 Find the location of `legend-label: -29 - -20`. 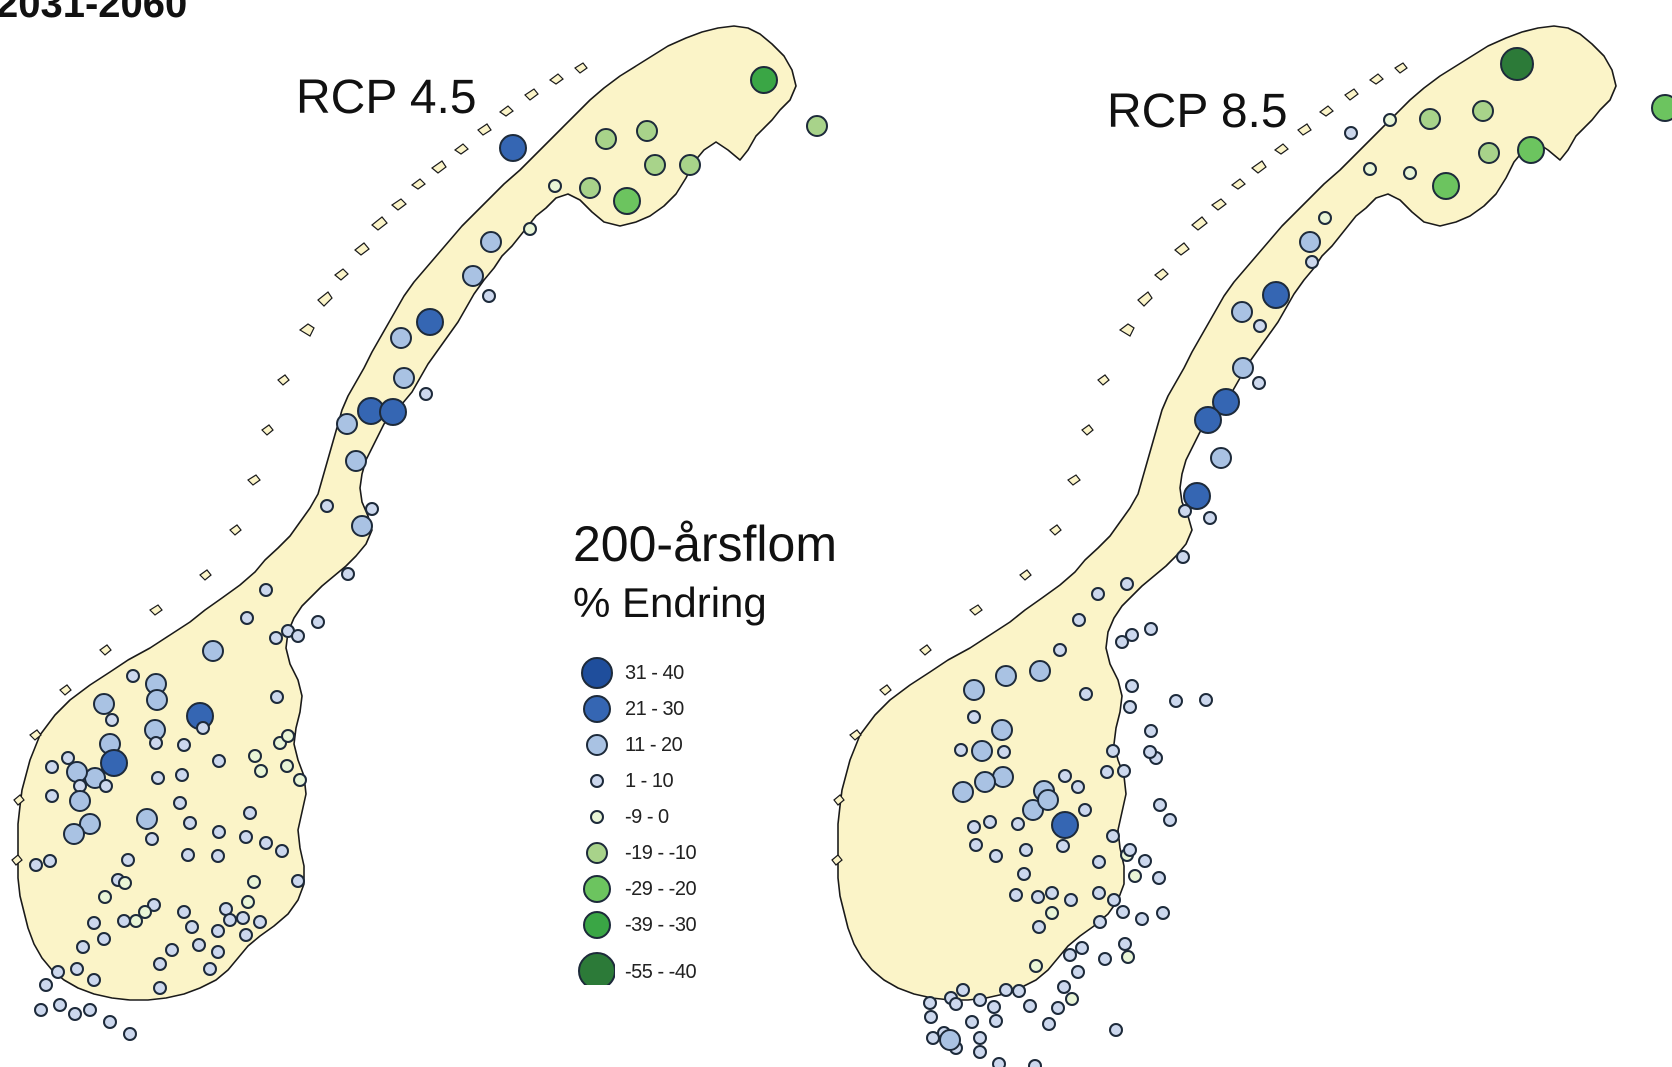

legend-label: -29 - -20 is located at coordinates (661, 889).